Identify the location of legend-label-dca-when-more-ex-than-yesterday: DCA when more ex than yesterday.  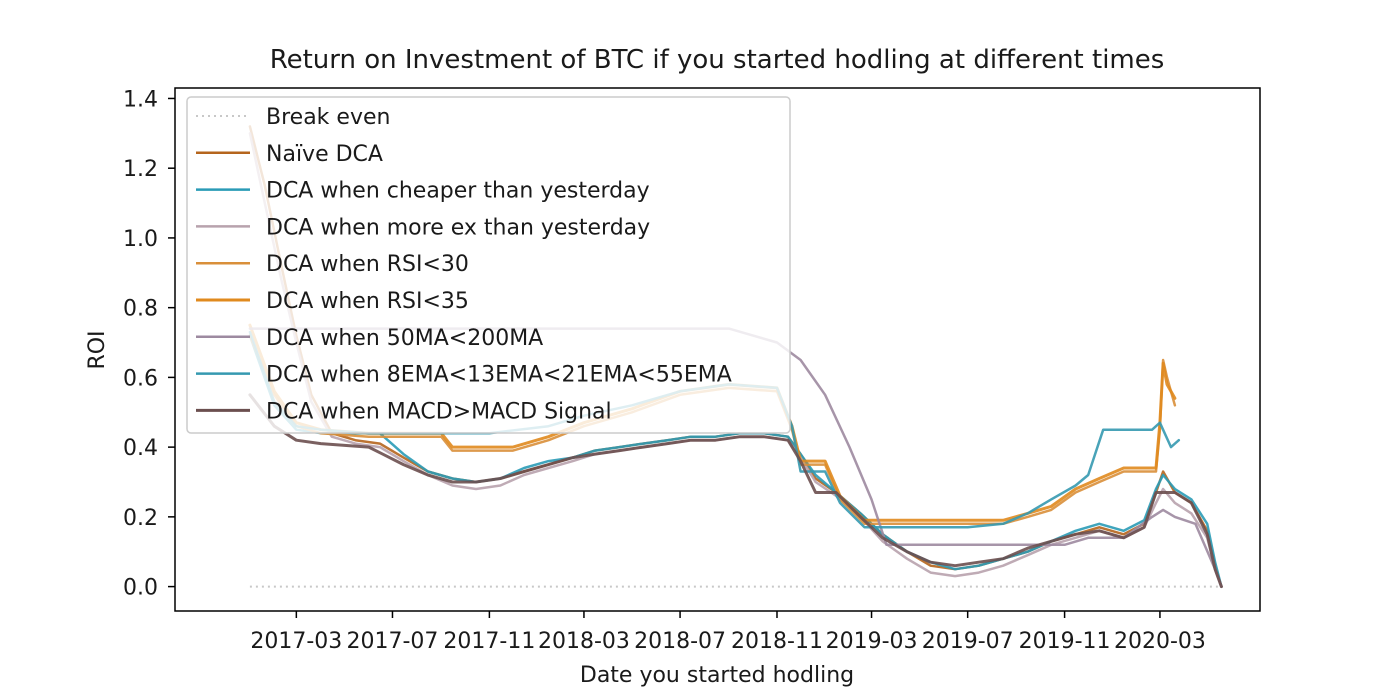
(458, 227).